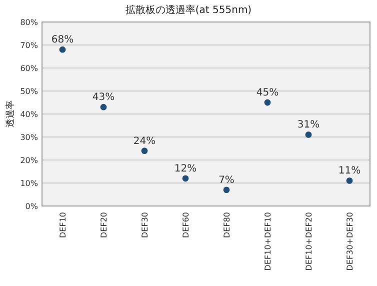 Image resolution: width=377 pixels, height=286 pixels. What do you see at coordinates (309, 241) in the screenshot?
I see `x-tick-label: DEF10+DEF20` at bounding box center [309, 241].